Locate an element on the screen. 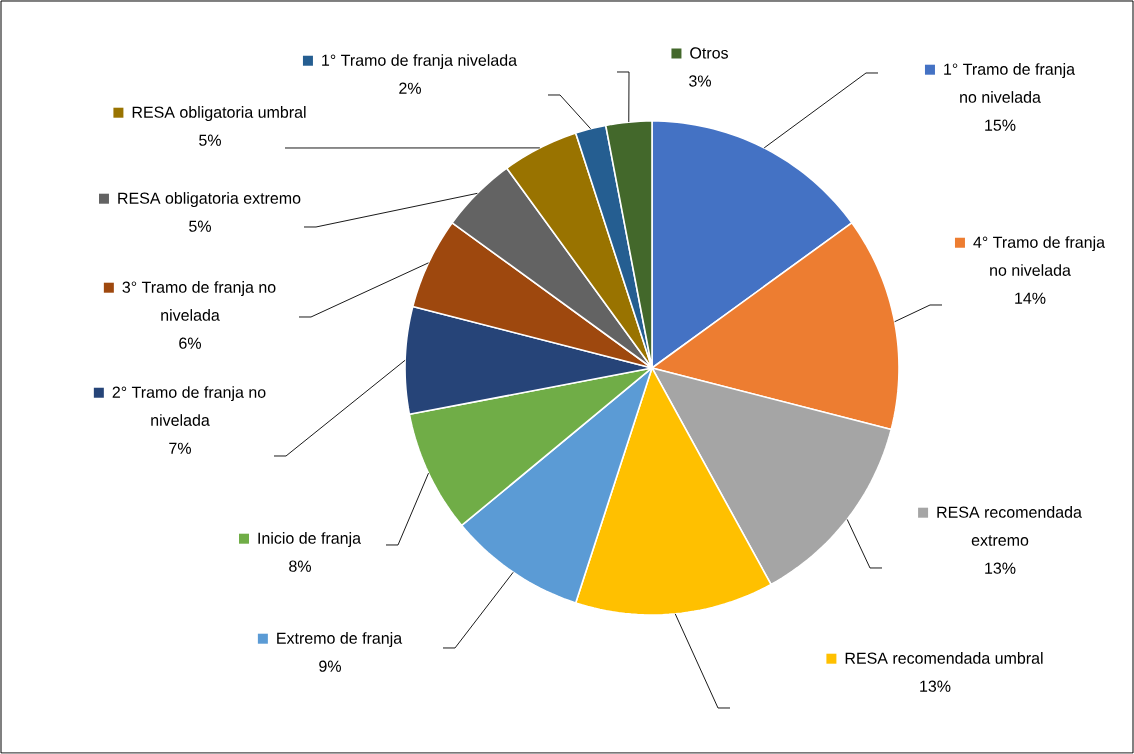  legend-label: Inicio de franja is located at coordinates (310, 540).